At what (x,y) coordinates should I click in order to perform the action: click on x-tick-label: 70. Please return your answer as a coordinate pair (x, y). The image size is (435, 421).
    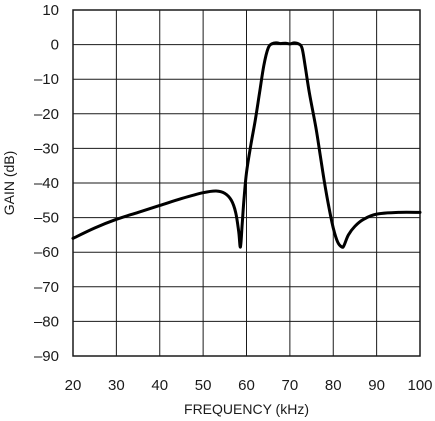
    Looking at the image, I should click on (290, 385).